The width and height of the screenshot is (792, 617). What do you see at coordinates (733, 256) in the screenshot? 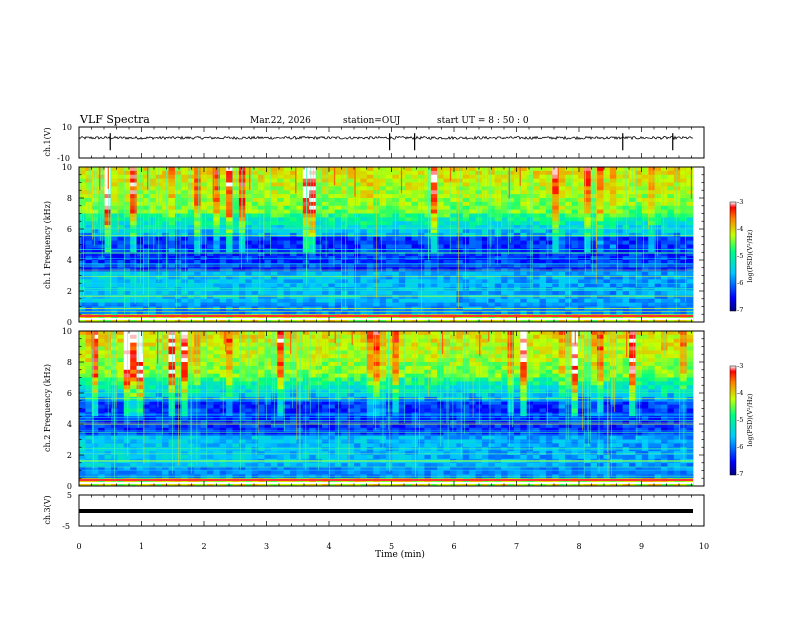
I see `ch1-colorbar-gradient` at bounding box center [733, 256].